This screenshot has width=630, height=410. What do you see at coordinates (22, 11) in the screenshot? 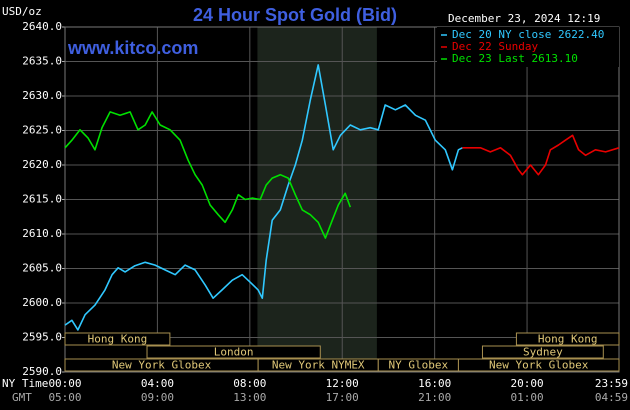
I see `y-axis-label: USD/oz` at bounding box center [22, 11].